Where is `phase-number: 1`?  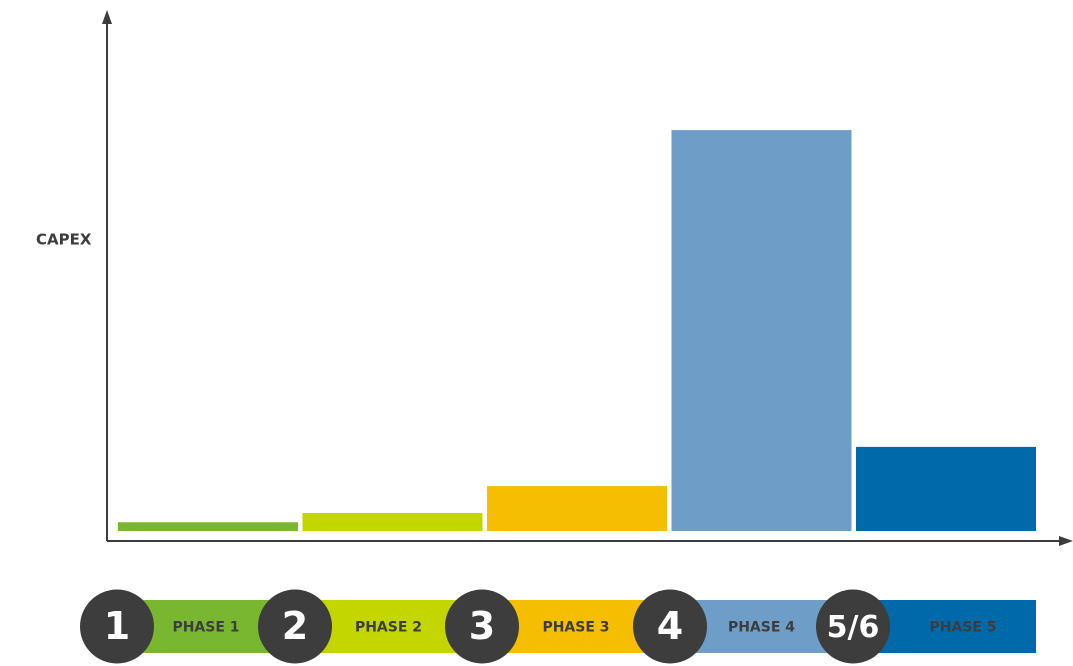 phase-number: 1 is located at coordinates (117, 626).